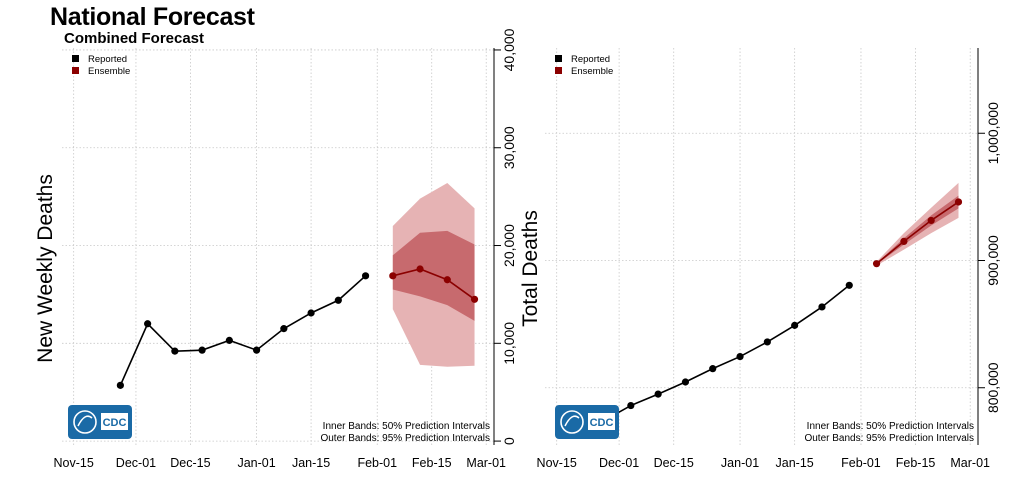 The image size is (1024, 478). Describe the element at coordinates (509, 49) in the screenshot. I see `y-tick-label: 40,000` at that location.